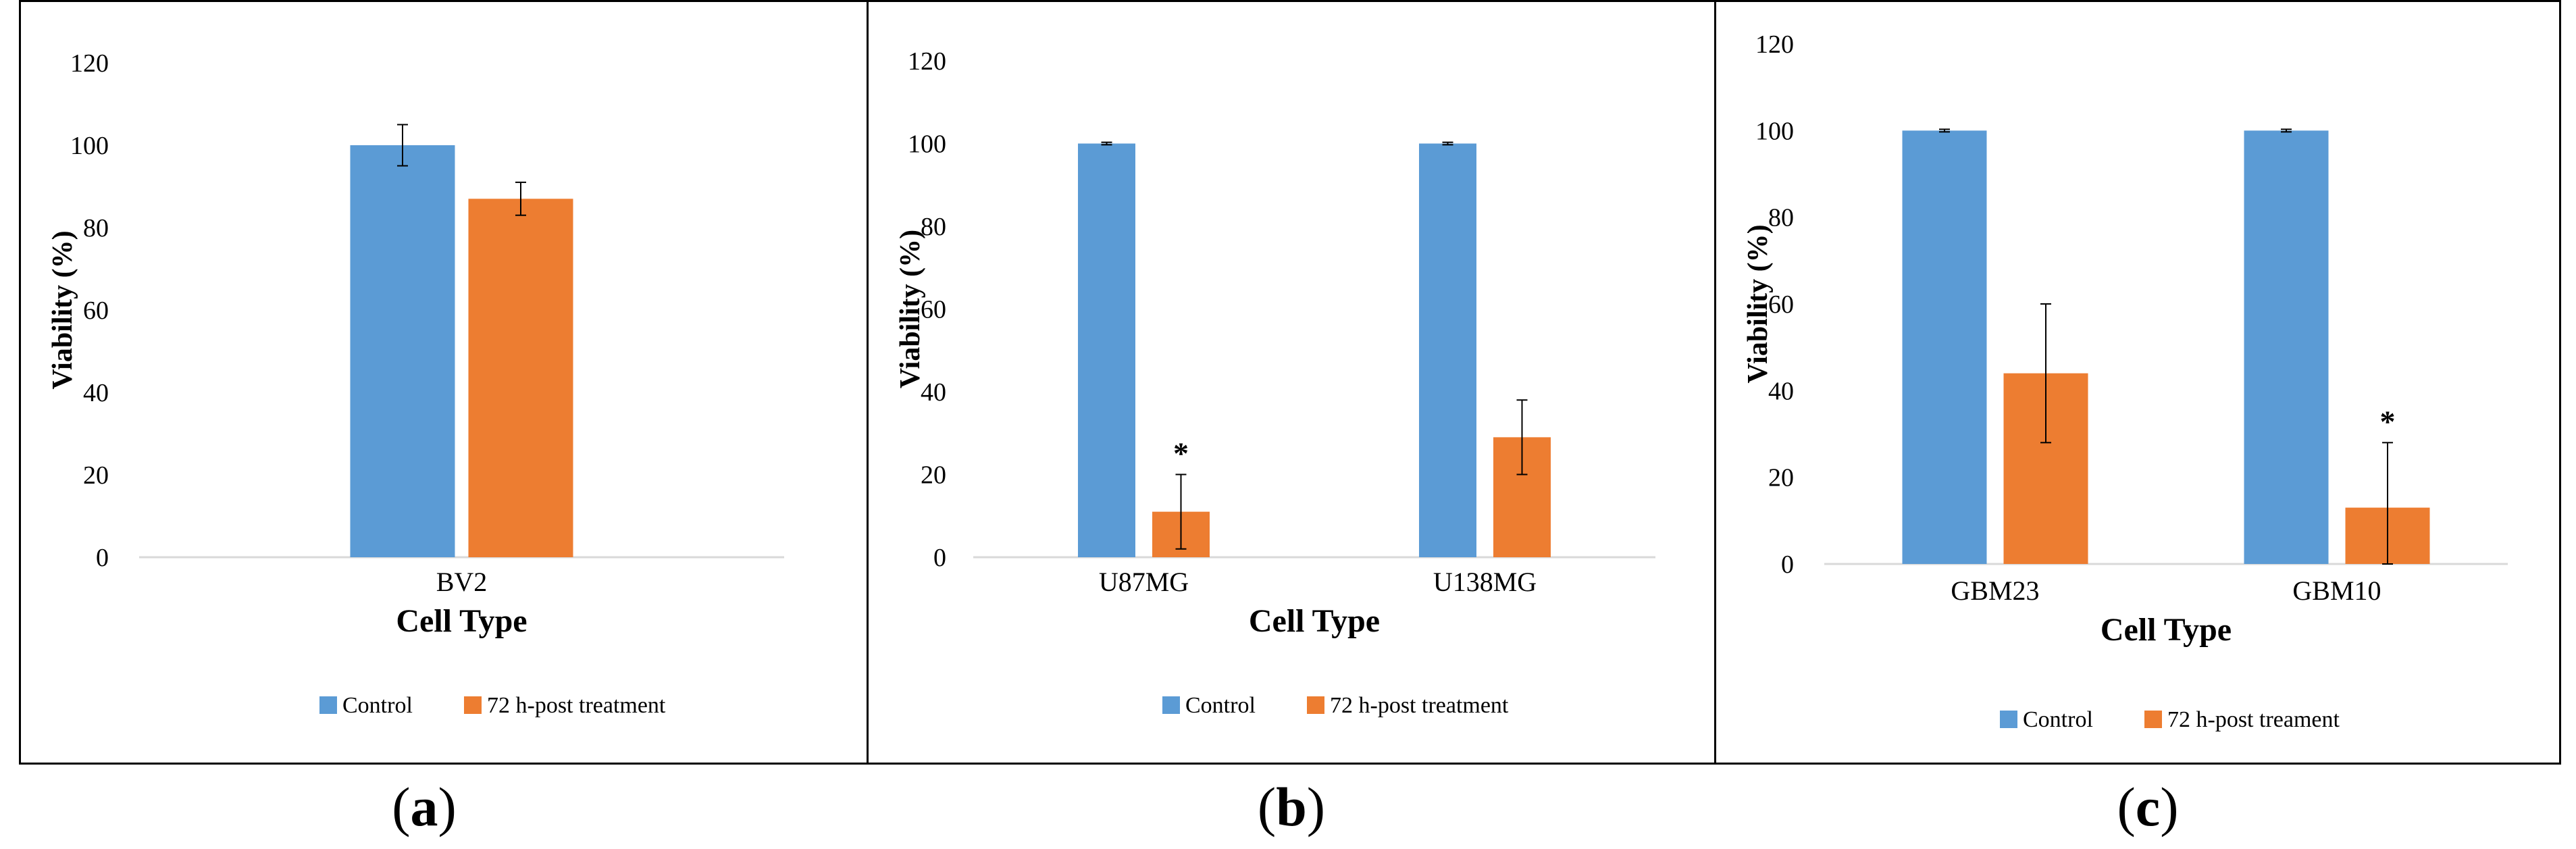 This screenshot has height=849, width=2576. I want to click on bar-control-u87mg, so click(1106, 350).